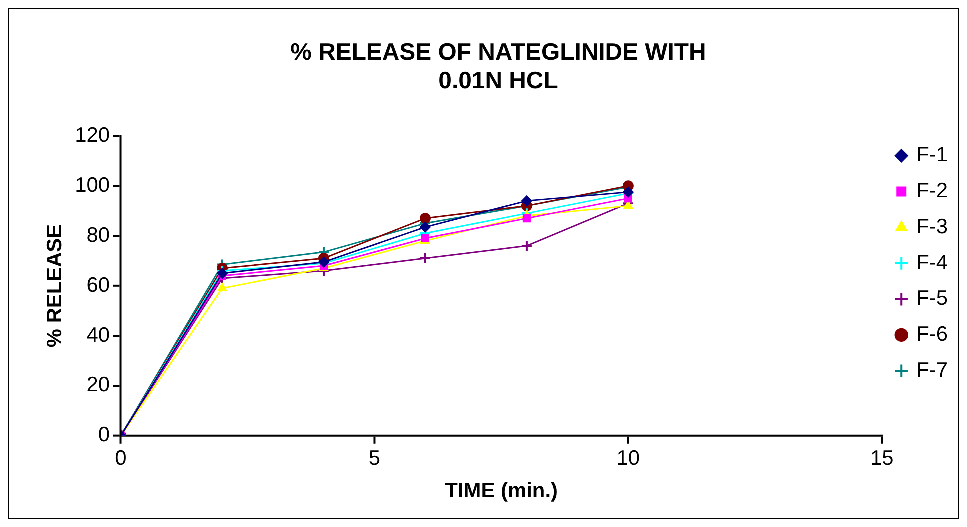  I want to click on legend-label: F-5, so click(932, 298).